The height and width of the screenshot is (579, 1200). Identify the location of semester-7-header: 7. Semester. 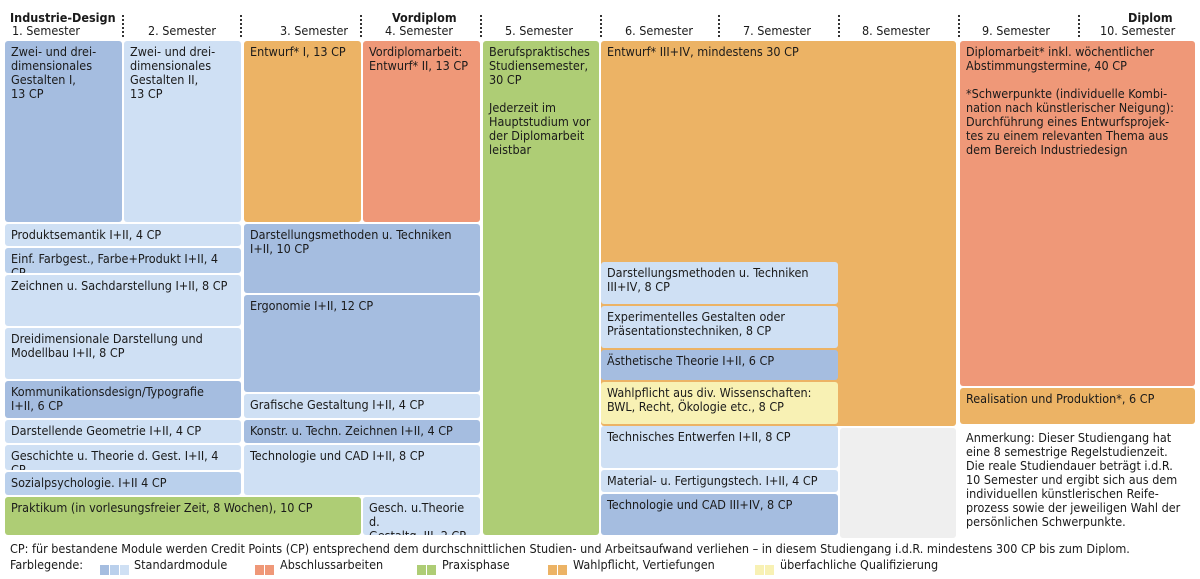
(777, 30).